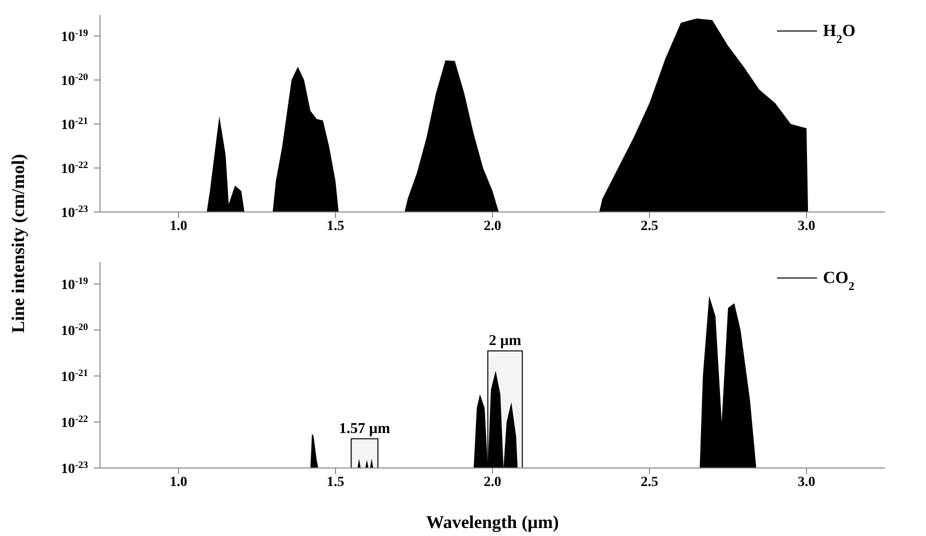 This screenshot has height=536, width=926. What do you see at coordinates (838, 280) in the screenshot?
I see `legend-label: CO$_{2}$` at bounding box center [838, 280].